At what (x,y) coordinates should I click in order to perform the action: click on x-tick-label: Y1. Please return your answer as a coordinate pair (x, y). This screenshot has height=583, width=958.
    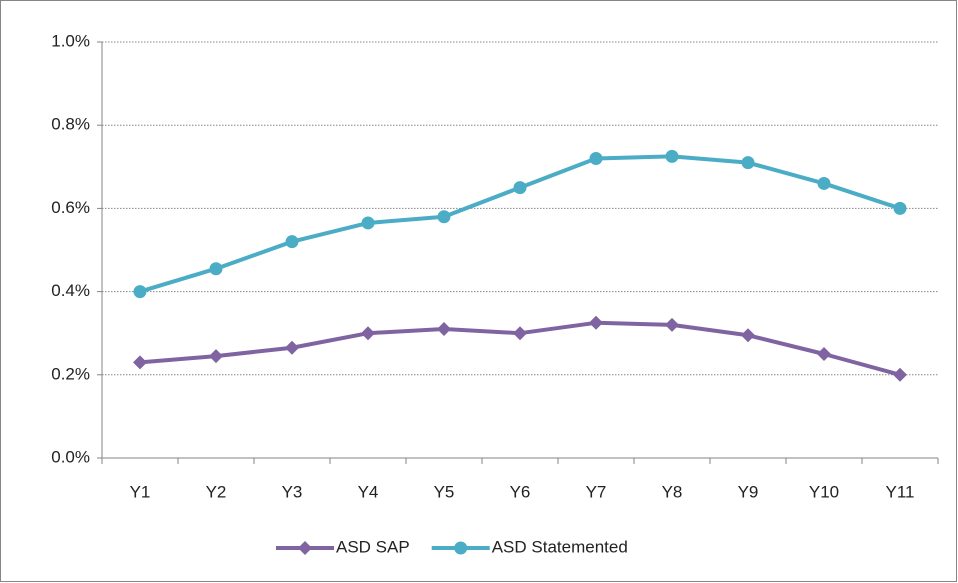
    Looking at the image, I should click on (140, 491).